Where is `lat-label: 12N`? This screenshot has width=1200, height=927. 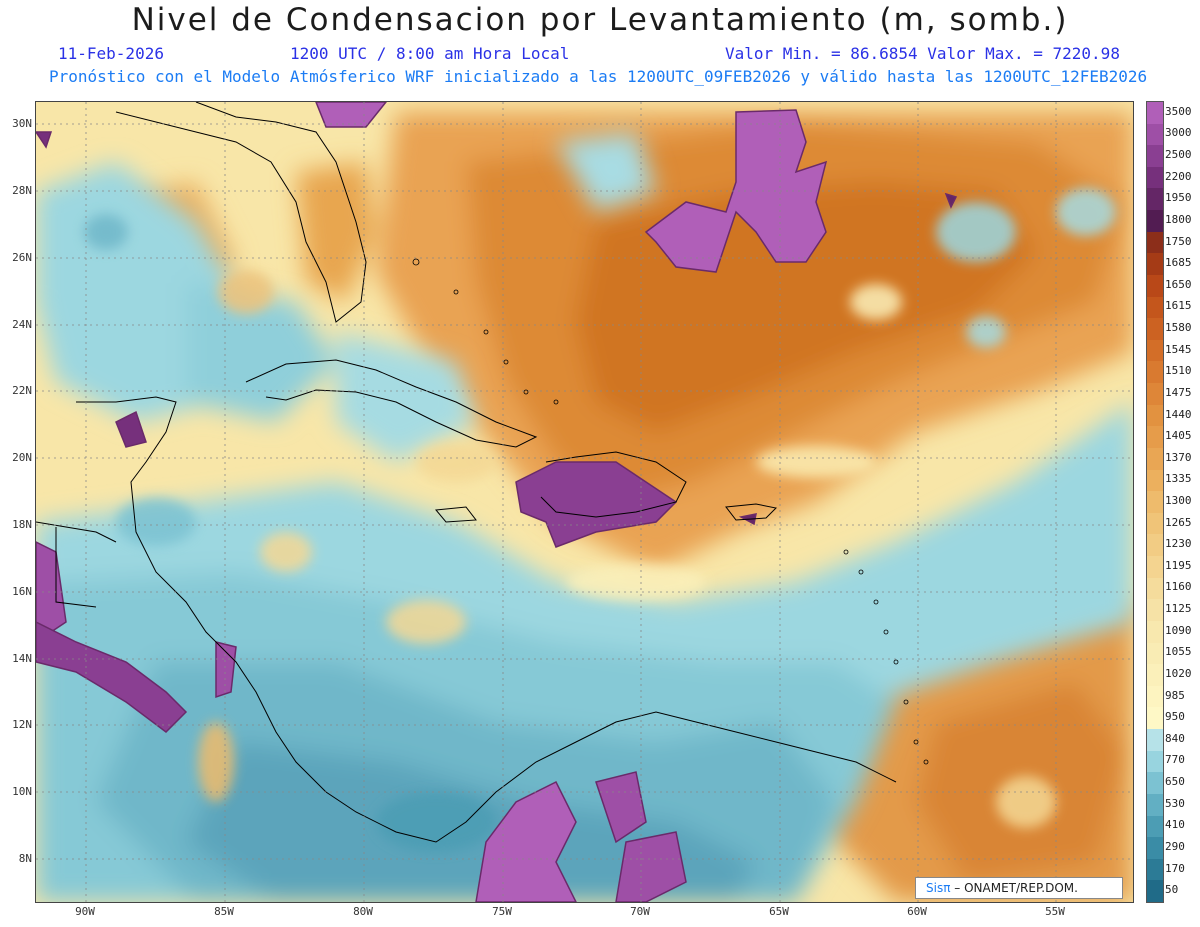
lat-label: 12N is located at coordinates (22, 724).